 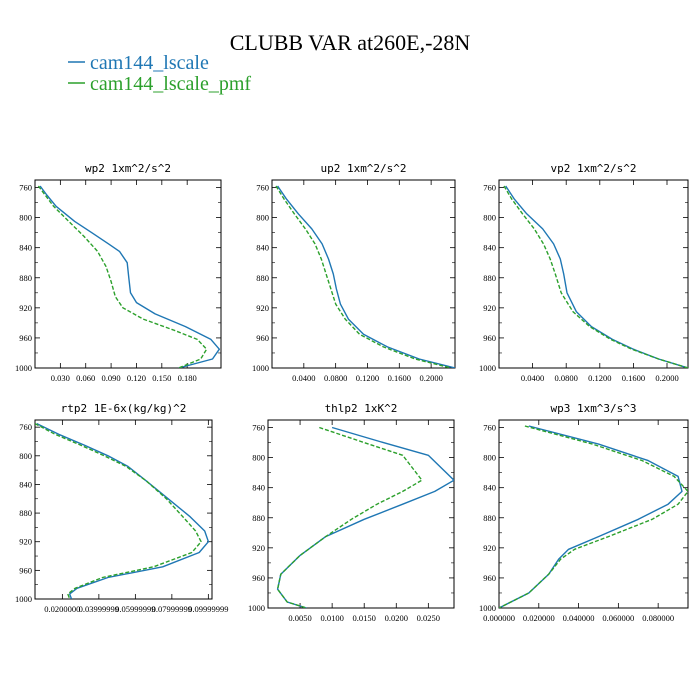 I want to click on legend: cam144_lscale cam144_lscale_pmf, so click(x=159, y=73).